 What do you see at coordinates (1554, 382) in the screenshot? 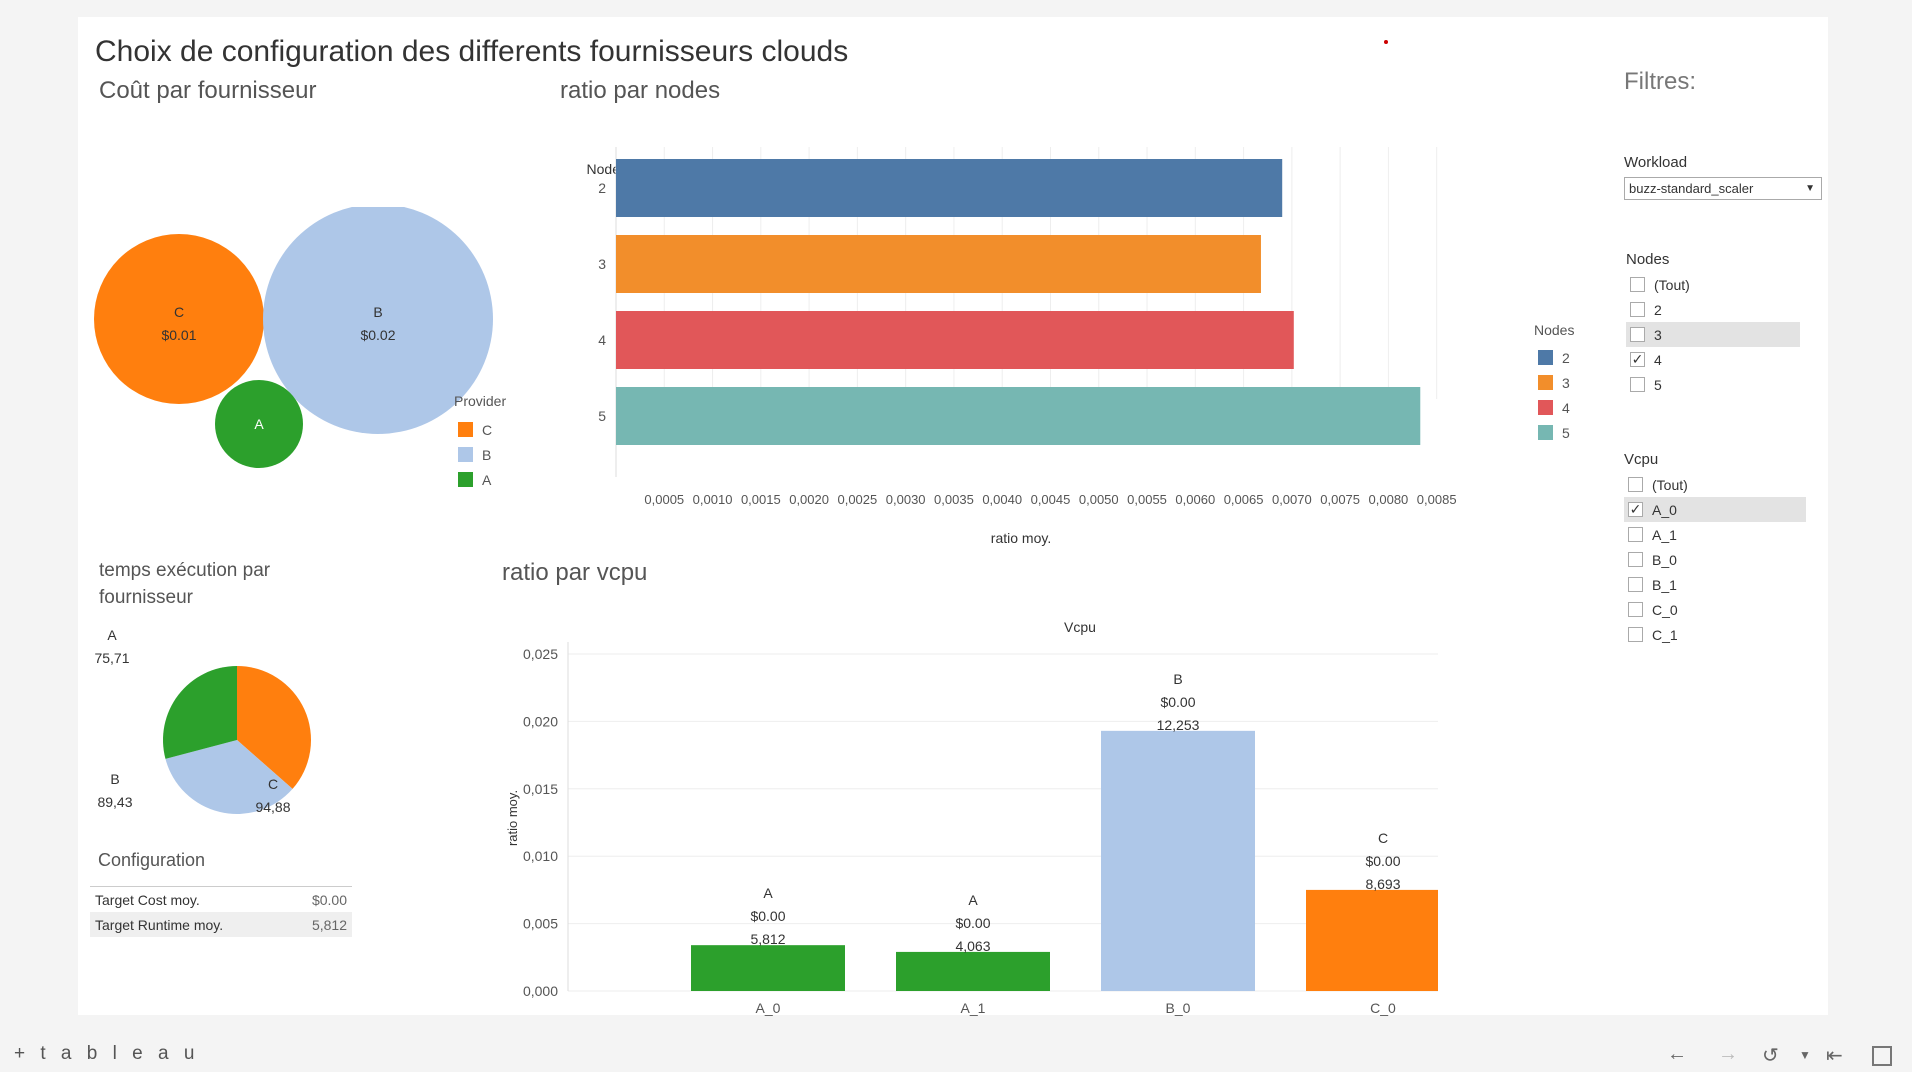
I see `nodes-legend-item-3: 3` at bounding box center [1554, 382].